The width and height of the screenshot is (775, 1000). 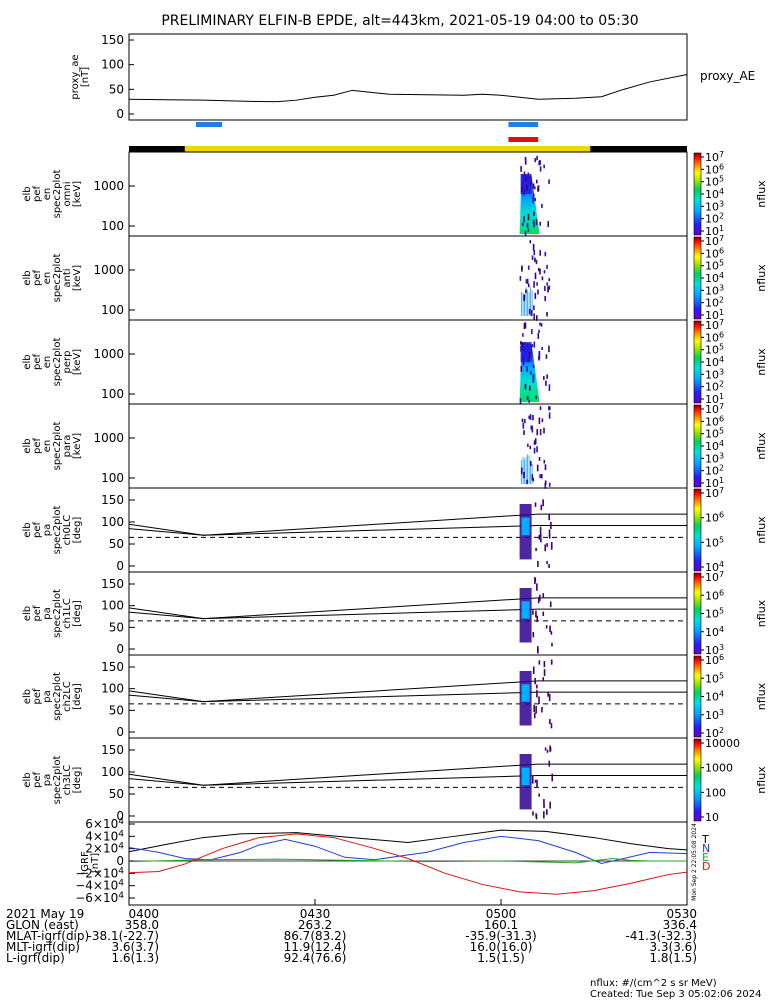 What do you see at coordinates (77, 613) in the screenshot?
I see `ylabel-line: [deg]` at bounding box center [77, 613].